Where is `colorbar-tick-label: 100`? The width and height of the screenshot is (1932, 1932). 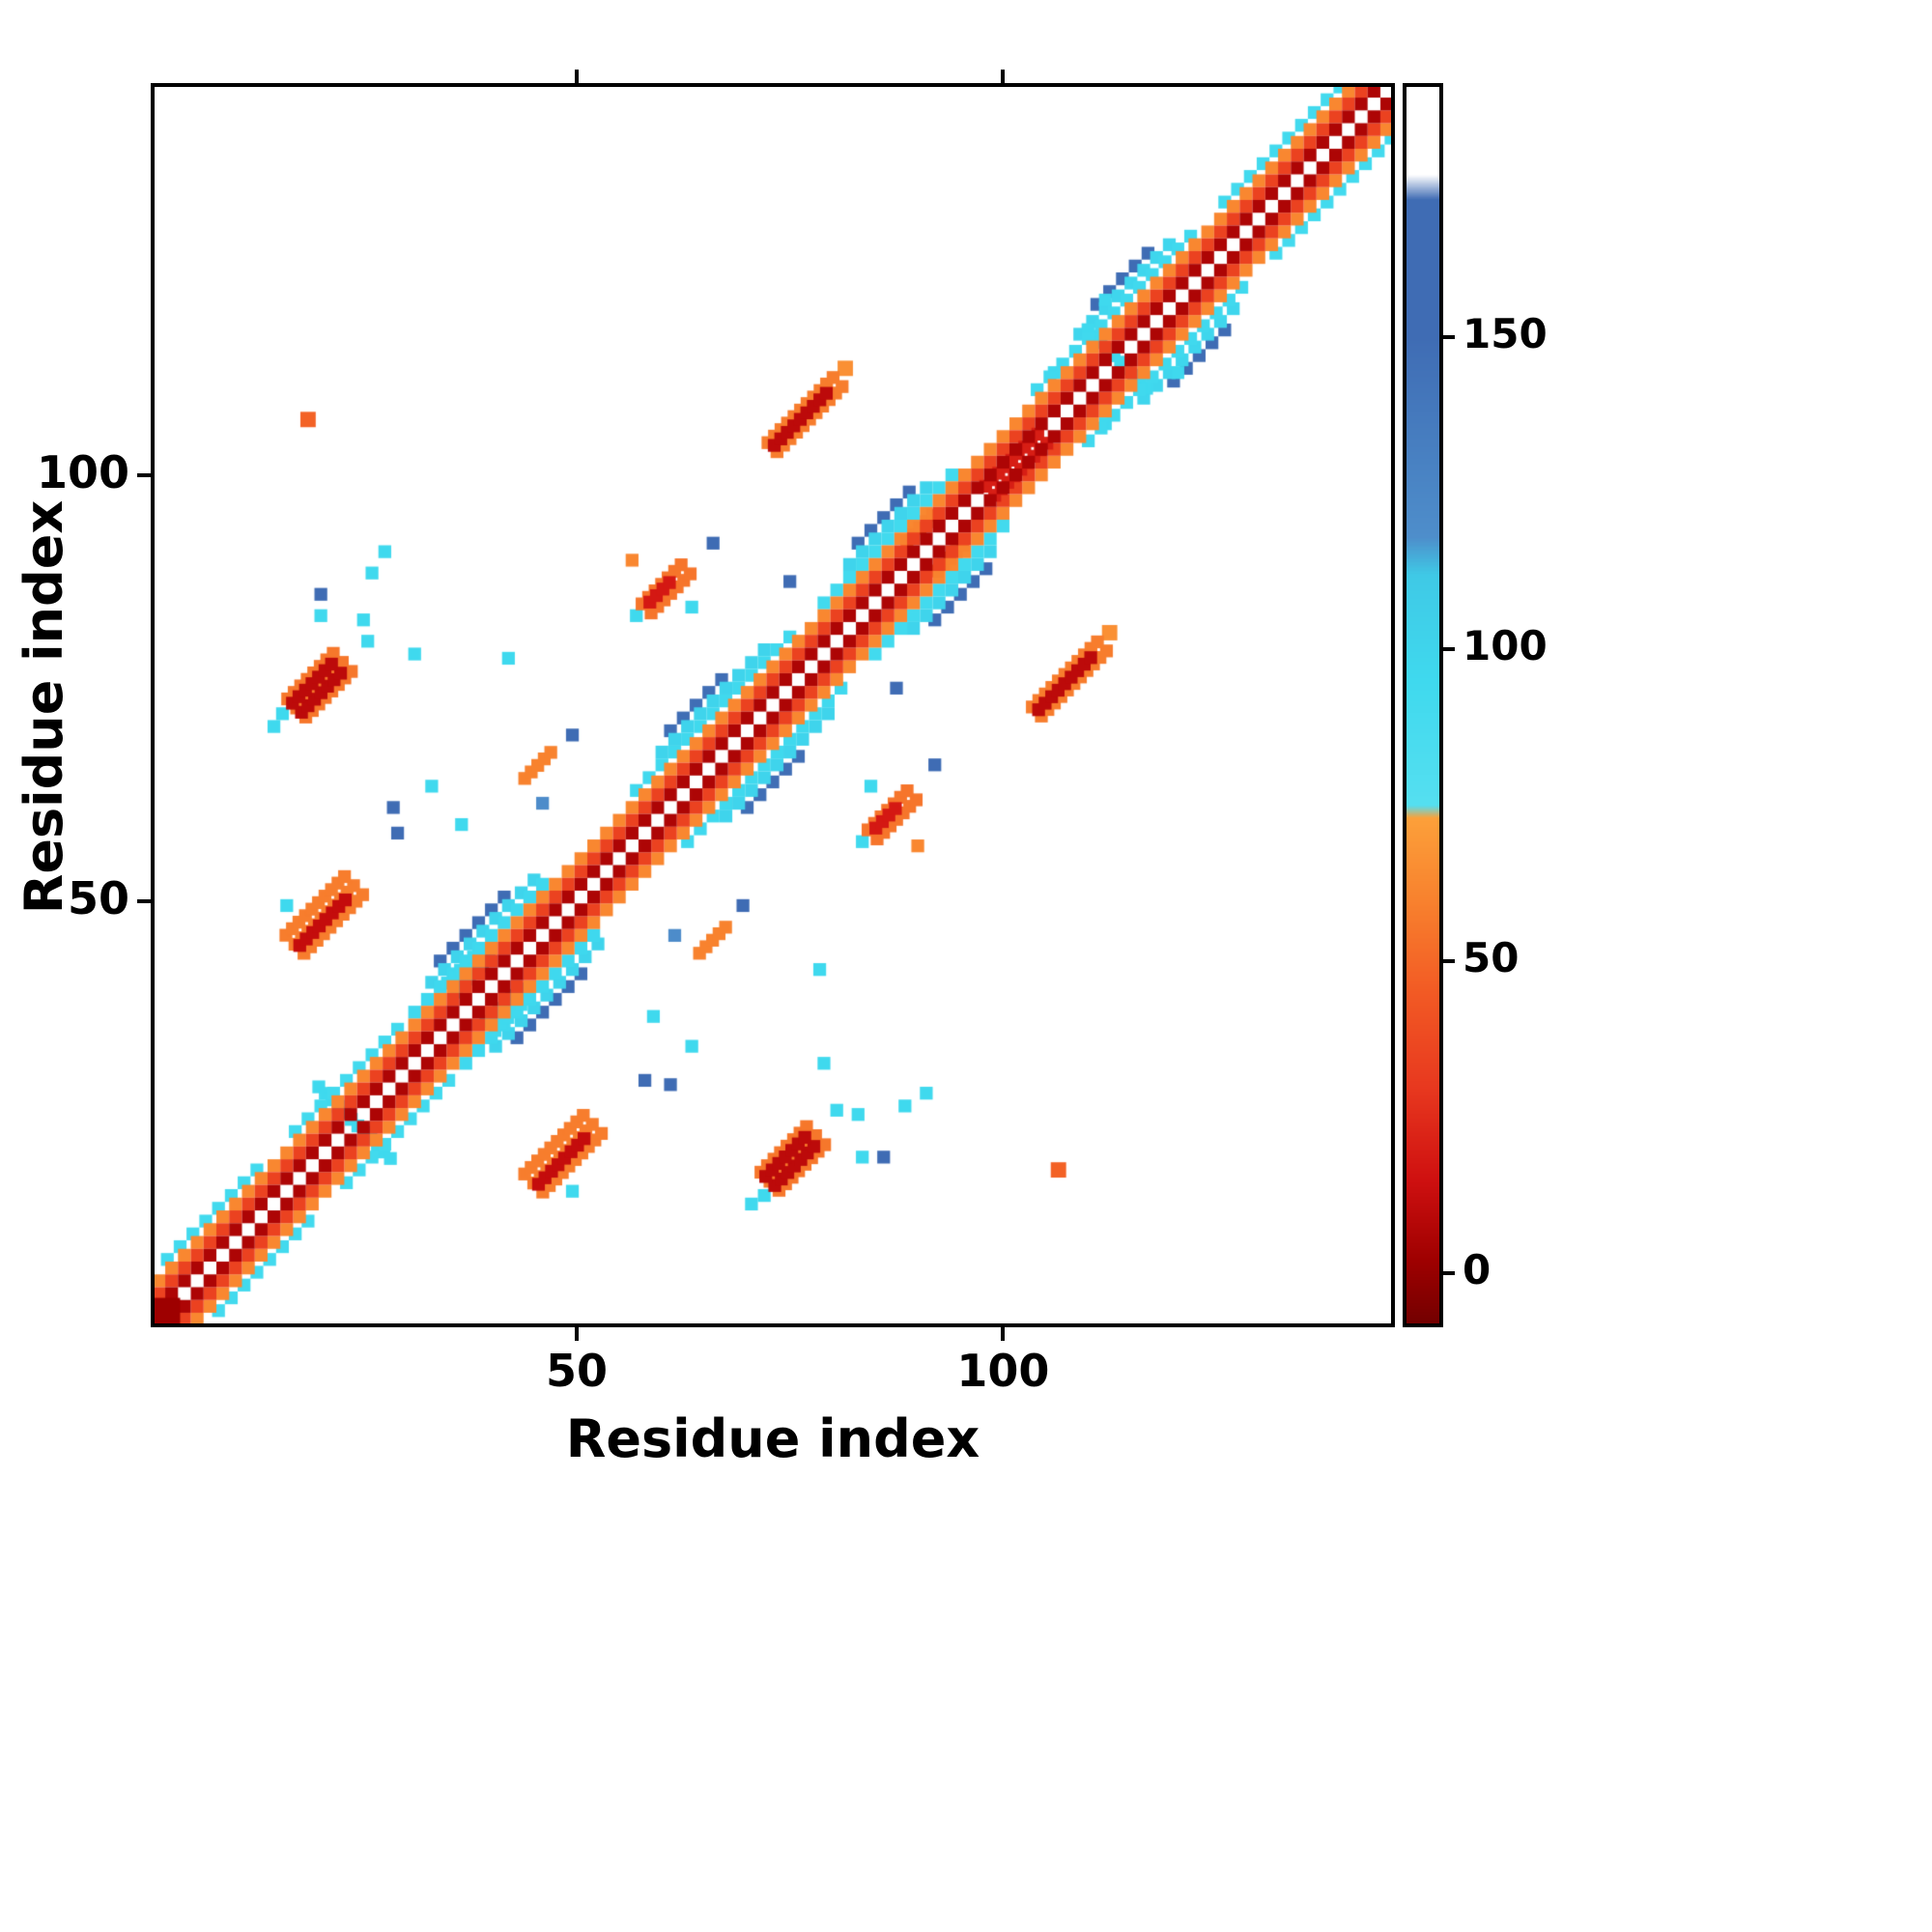
colorbar-tick-label: 100 is located at coordinates (1505, 645).